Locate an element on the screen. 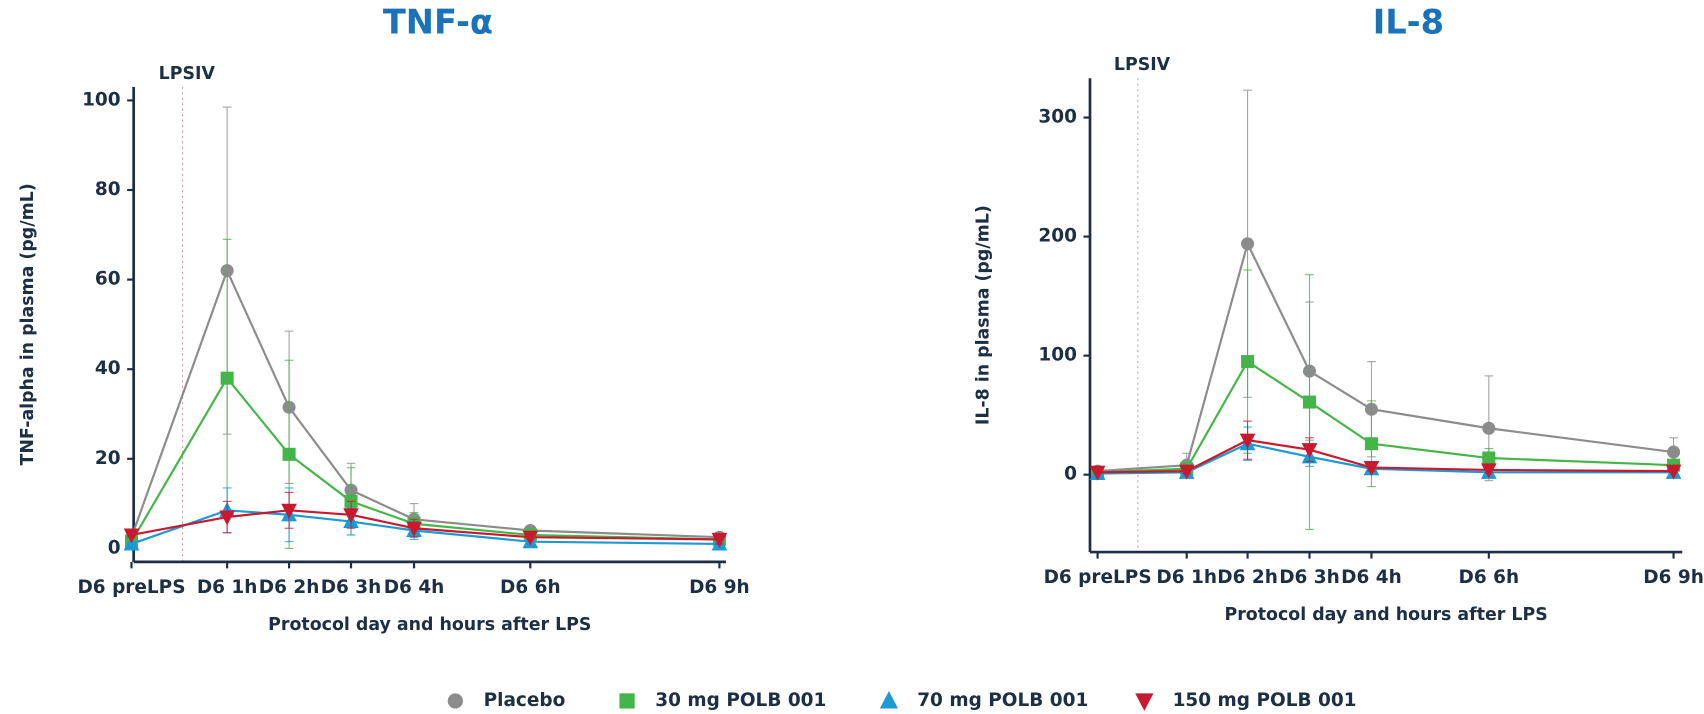 Image resolution: width=1704 pixels, height=714 pixels. legend-label: 30 mg POLB 001 is located at coordinates (740, 700).